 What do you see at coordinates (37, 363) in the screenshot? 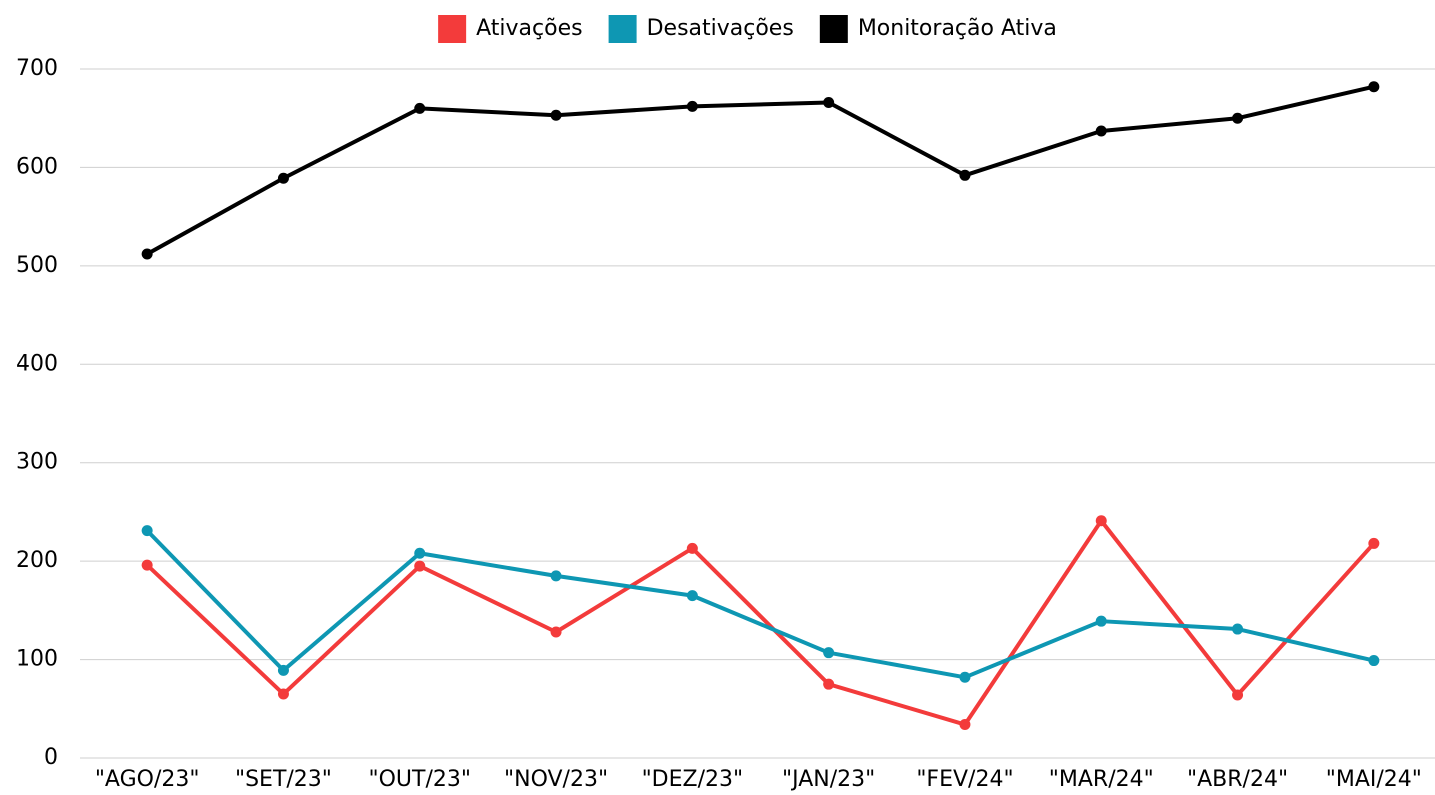
I see `y-tick-label: 400` at bounding box center [37, 363].